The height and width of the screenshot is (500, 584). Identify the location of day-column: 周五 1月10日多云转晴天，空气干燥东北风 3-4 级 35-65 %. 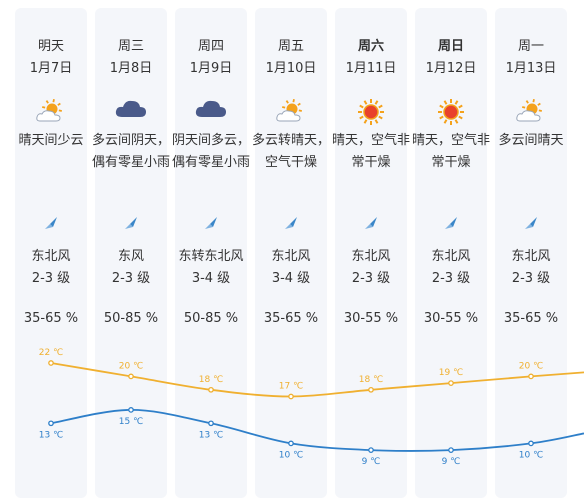
(291, 253).